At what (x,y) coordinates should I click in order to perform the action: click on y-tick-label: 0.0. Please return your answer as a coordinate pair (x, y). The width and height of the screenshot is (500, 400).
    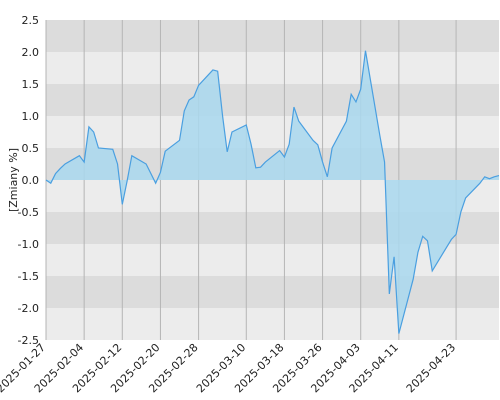
    Looking at the image, I should click on (31, 180).